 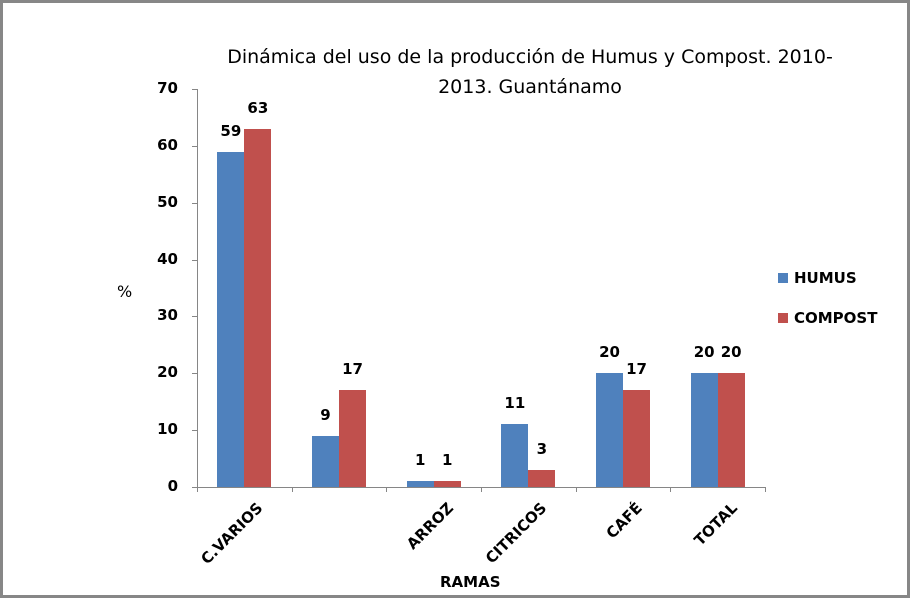 What do you see at coordinates (167, 201) in the screenshot?
I see `y-tick-label: 50` at bounding box center [167, 201].